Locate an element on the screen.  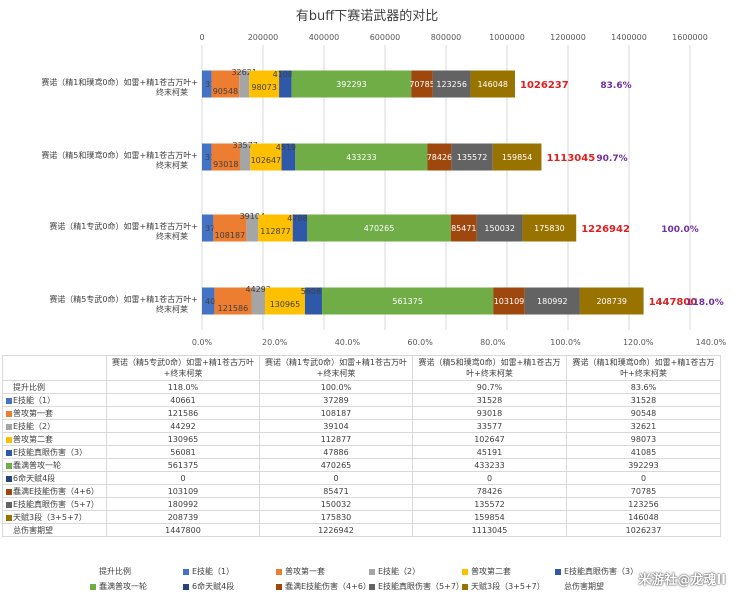
table-cell: 85471 is located at coordinates (336, 491).